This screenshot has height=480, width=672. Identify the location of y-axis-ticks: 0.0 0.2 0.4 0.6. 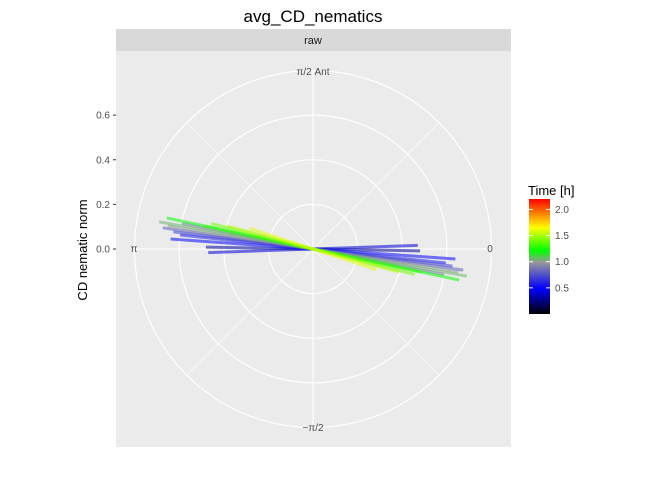
(106, 183).